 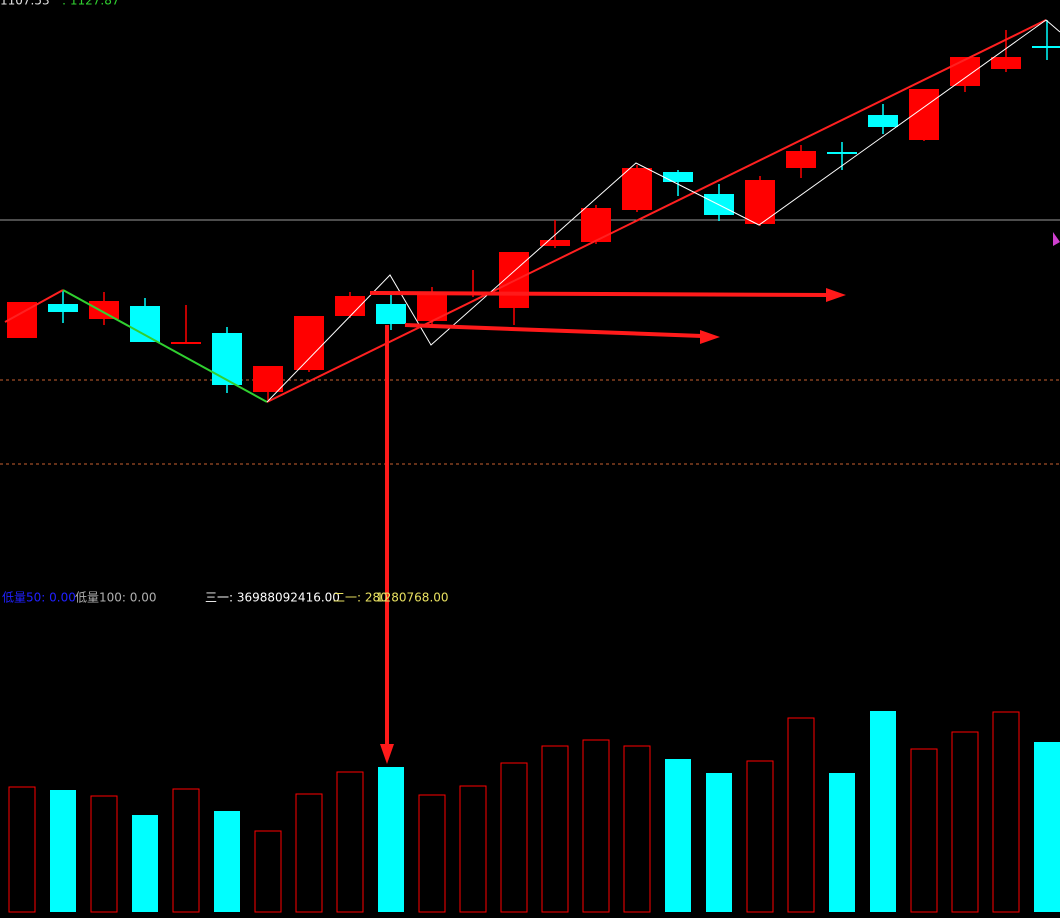 What do you see at coordinates (272, 598) in the screenshot?
I see `legend-entry: 三一: 36988092416.00` at bounding box center [272, 598].